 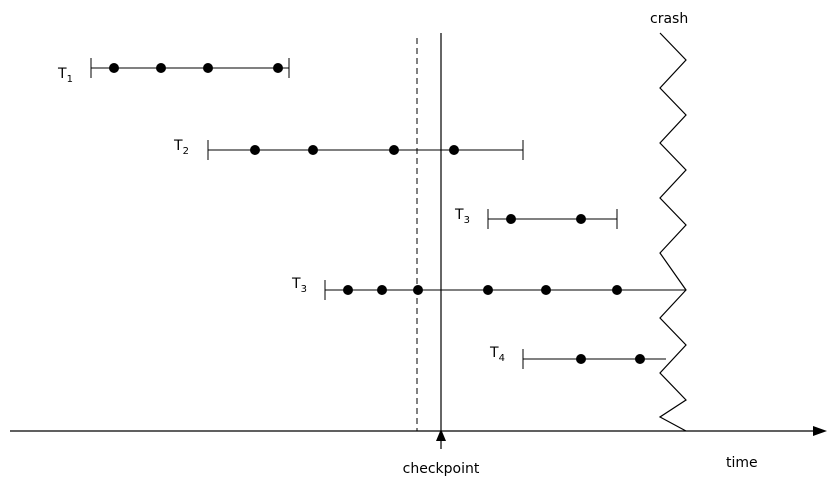 I want to click on transaction-t3-long: T3, so click(x=488, y=288).